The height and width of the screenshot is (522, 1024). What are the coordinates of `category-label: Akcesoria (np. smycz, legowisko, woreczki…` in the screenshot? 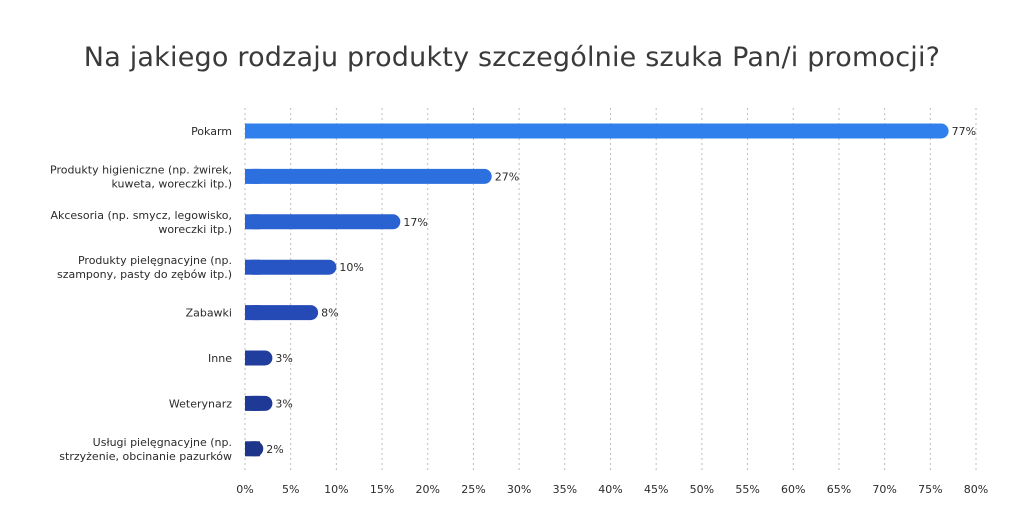 It's located at (141, 222).